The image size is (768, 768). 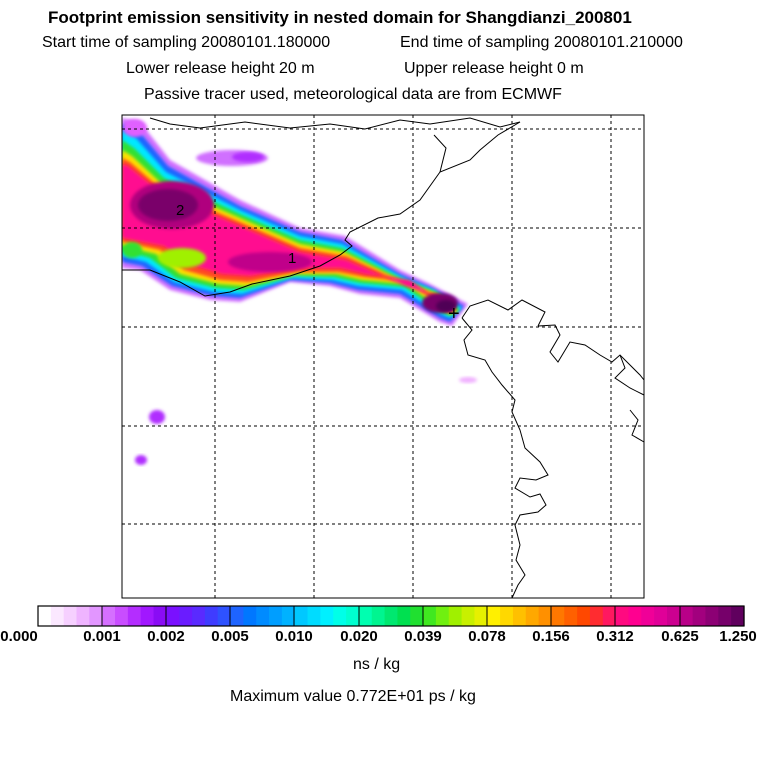 I want to click on maximum-value-label: Maximum value 0.772E+01 ps / kg, so click(x=353, y=696).